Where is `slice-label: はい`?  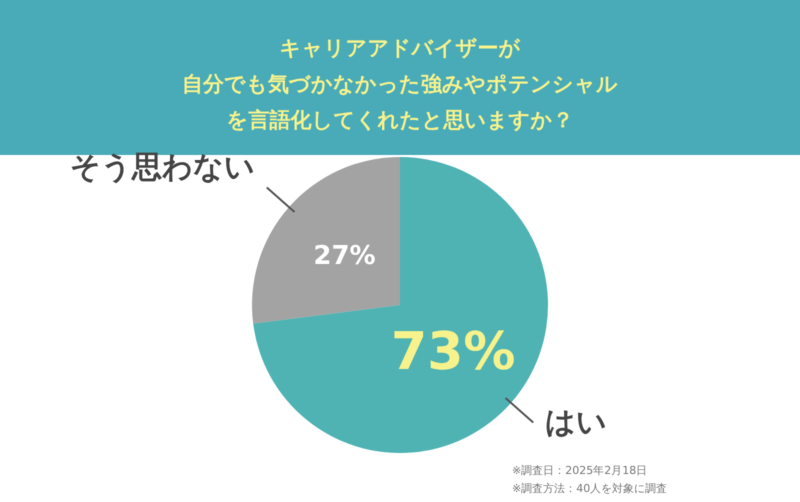 slice-label: はい is located at coordinates (576, 422).